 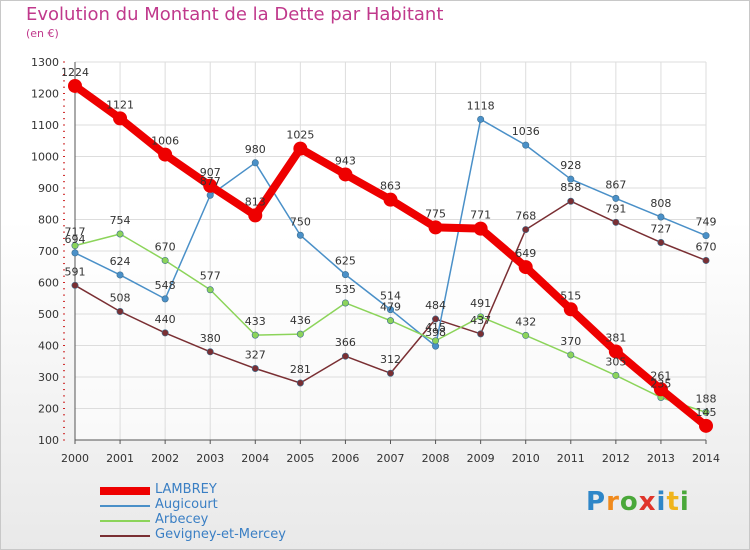 I want to click on legend-item: Gevigney-et-Mercey, so click(x=230, y=535).